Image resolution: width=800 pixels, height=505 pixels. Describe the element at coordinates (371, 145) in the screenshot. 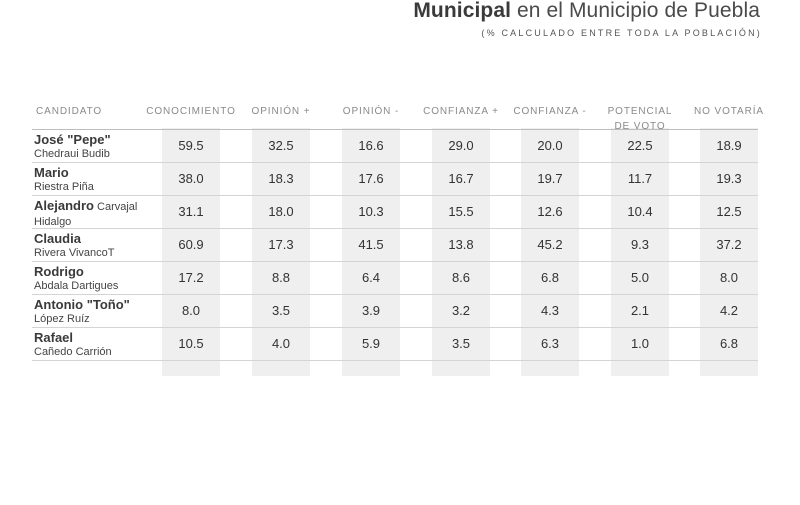

I see `table-cell: 16.6` at that location.